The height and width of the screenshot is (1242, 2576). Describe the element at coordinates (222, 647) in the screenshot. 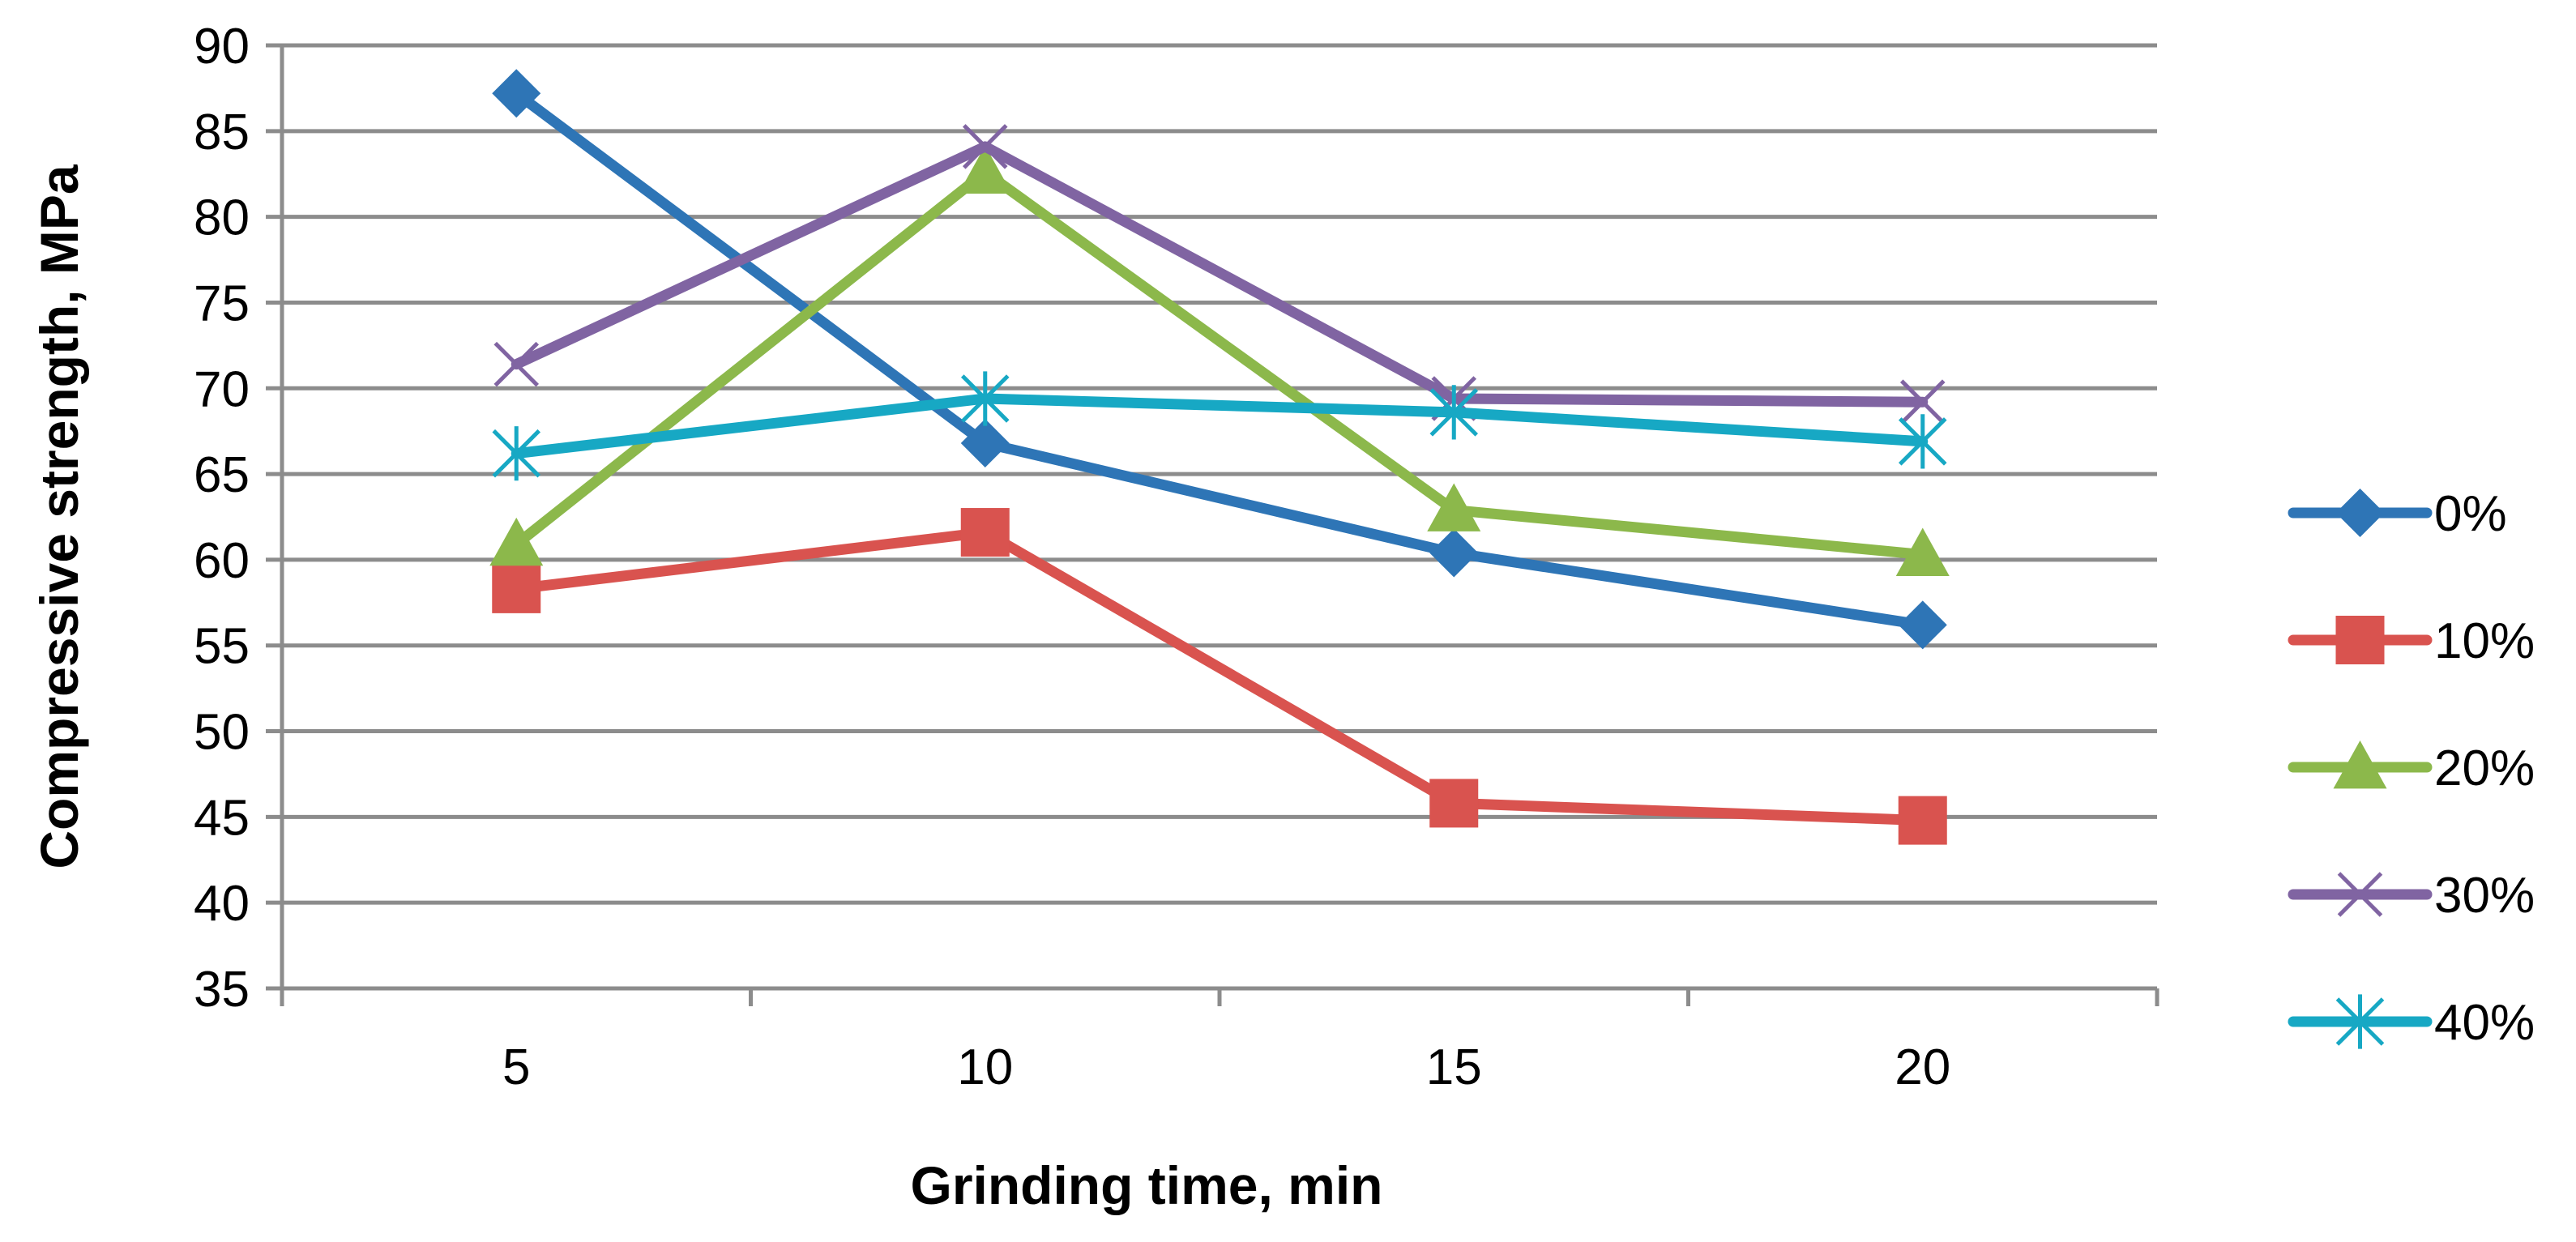

I see `y-tick-label: 55` at that location.